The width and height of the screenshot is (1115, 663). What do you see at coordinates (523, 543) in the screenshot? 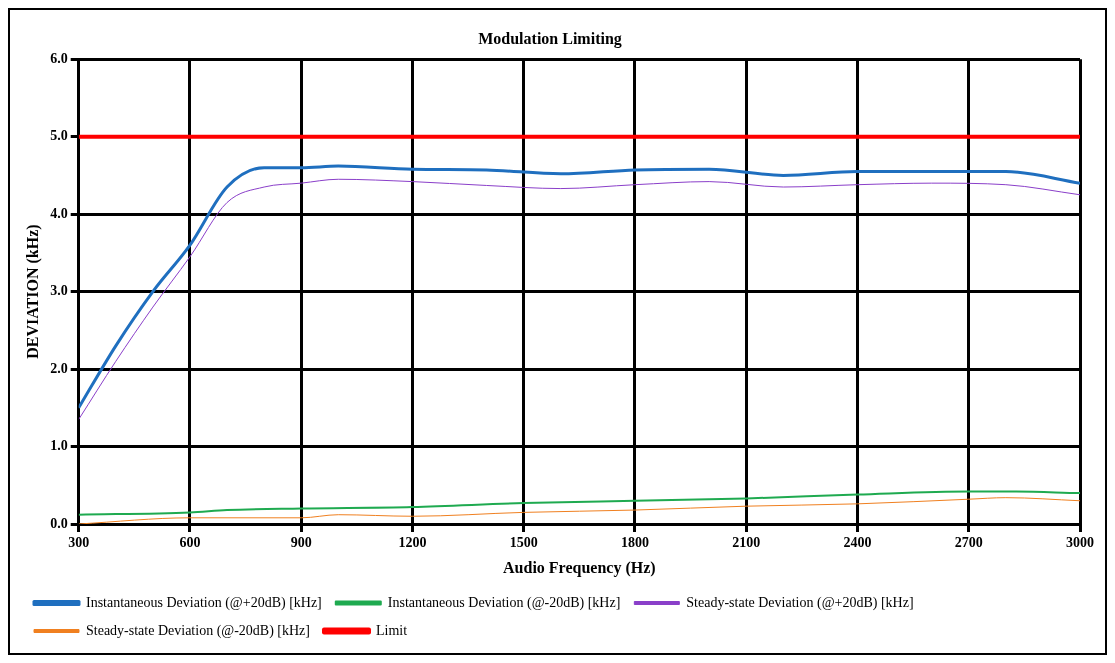
I see `x-tick-label: 1500` at bounding box center [523, 543].